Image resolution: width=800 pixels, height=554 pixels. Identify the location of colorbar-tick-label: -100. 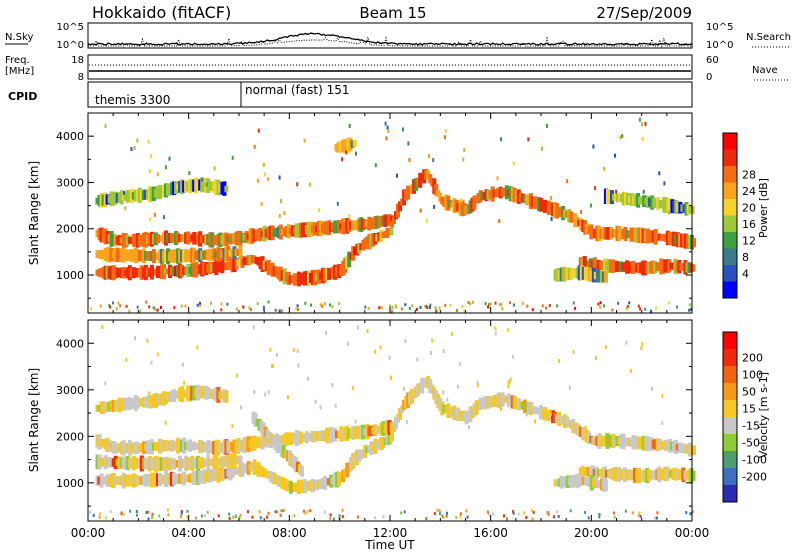
(754, 460).